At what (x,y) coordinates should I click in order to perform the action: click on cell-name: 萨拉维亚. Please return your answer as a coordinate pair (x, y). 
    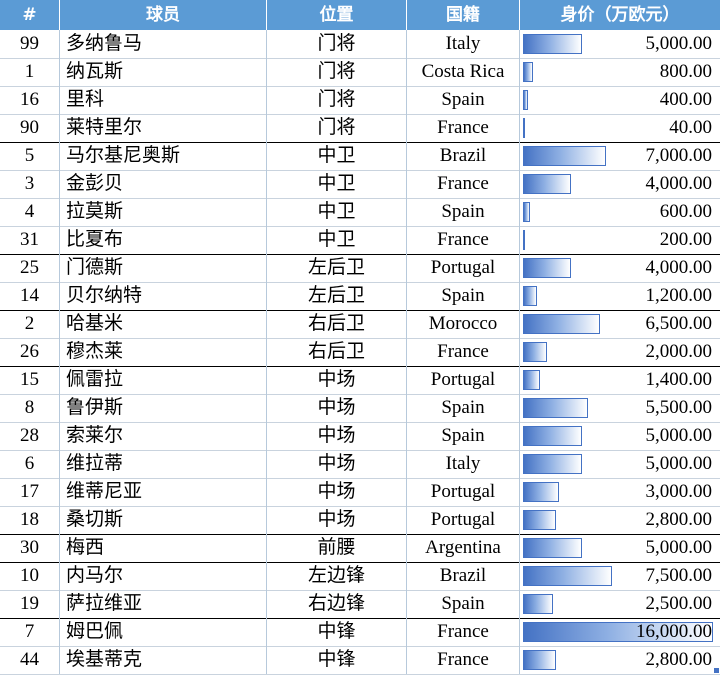
    Looking at the image, I should click on (163, 604).